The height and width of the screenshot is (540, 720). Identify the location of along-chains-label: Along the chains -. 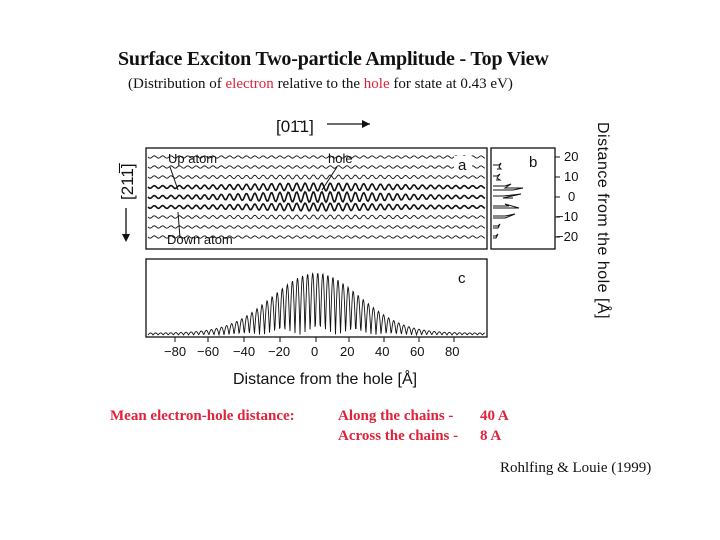
(396, 416).